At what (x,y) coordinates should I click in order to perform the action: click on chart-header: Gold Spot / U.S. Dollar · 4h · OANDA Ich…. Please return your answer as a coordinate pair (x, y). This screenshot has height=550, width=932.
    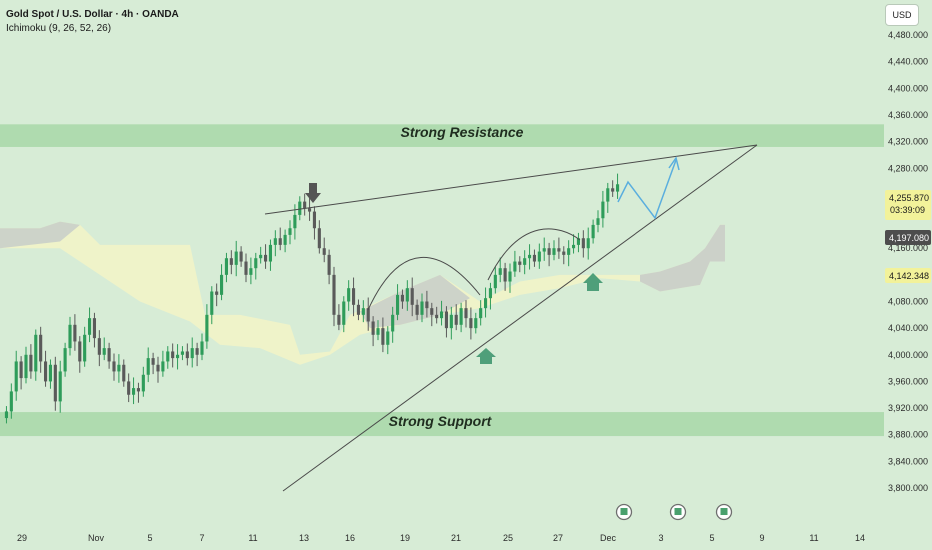
    Looking at the image, I should click on (92, 22).